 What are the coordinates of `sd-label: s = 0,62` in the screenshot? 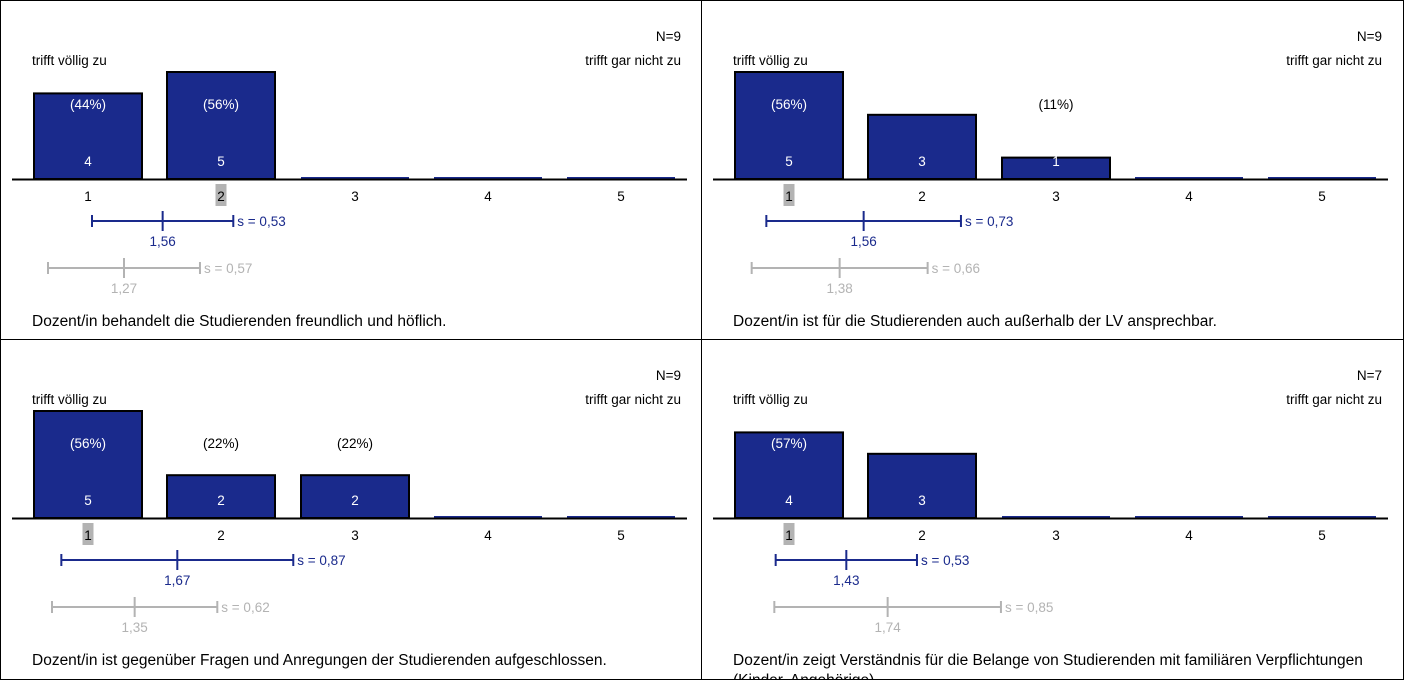 It's located at (245, 607).